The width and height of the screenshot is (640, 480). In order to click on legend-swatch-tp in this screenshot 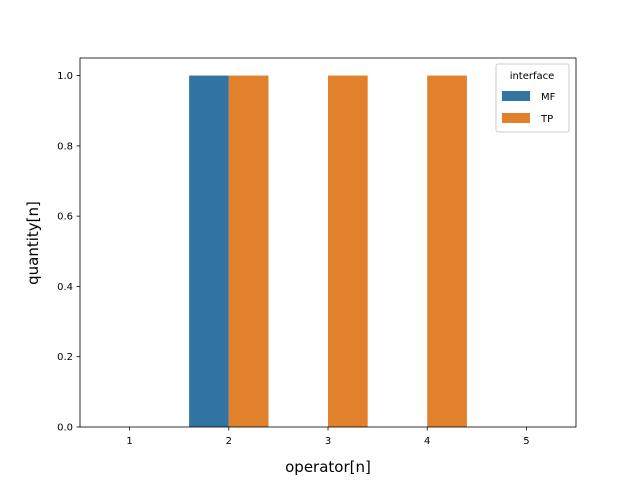, I will do `click(516, 118)`.